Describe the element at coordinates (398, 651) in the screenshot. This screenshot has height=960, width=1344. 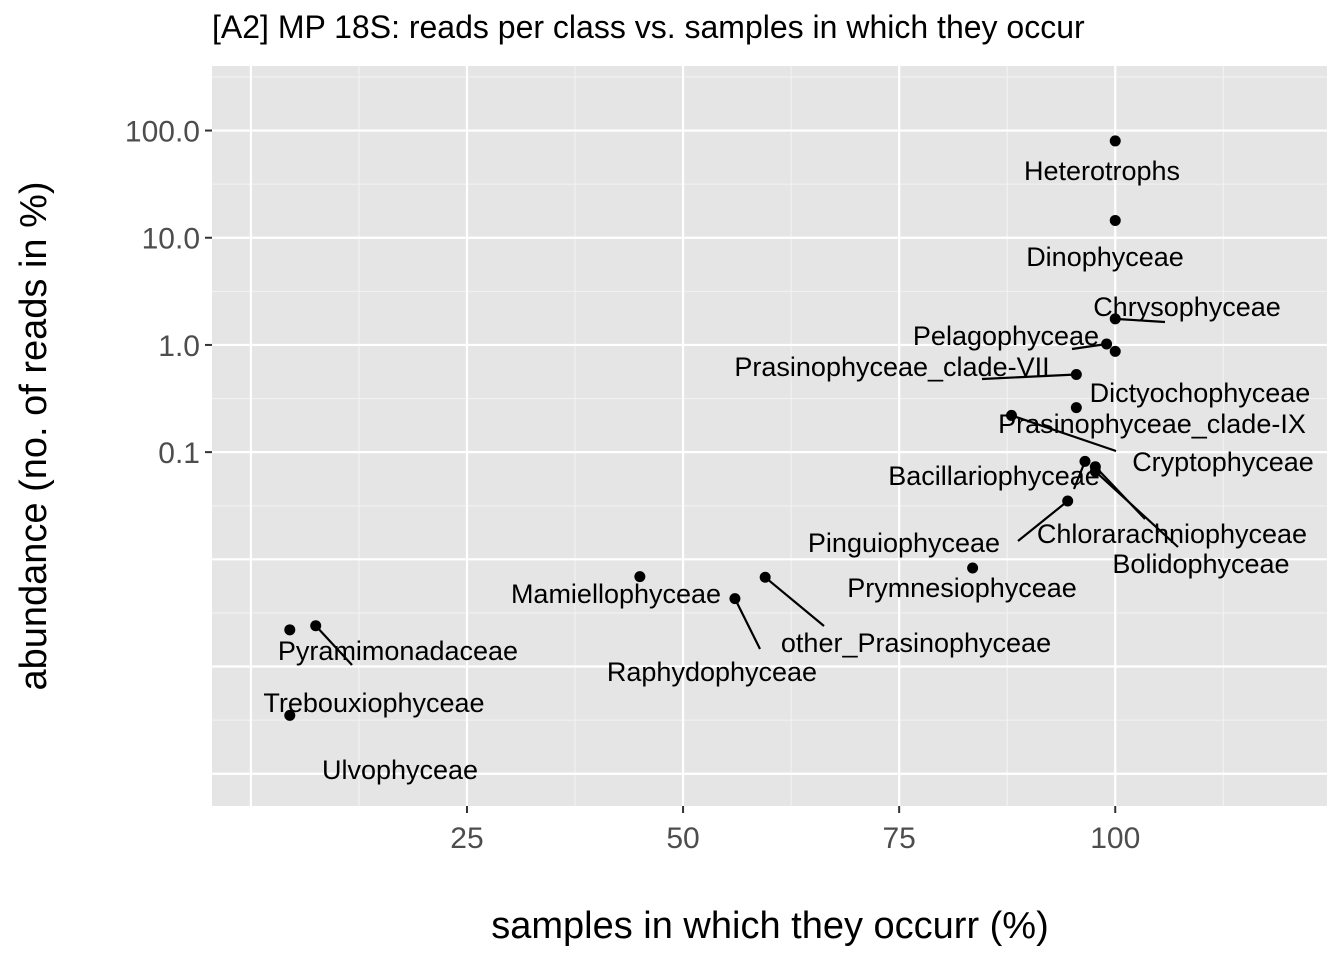
I see `point-label: Pyramimonadaceae` at that location.